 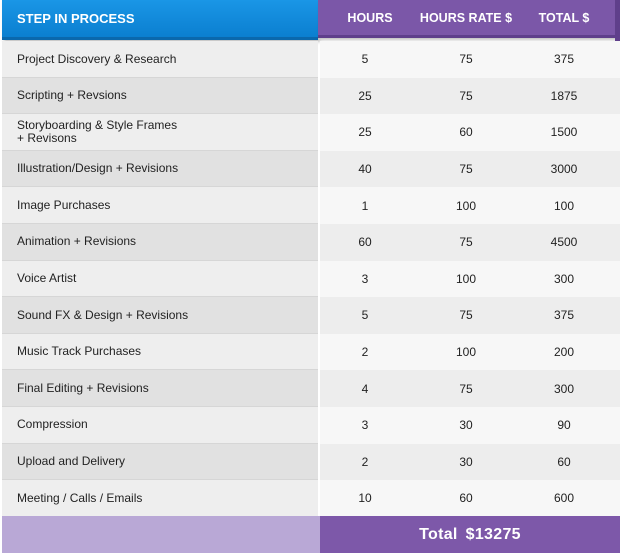 I want to click on step-cell: Compression, so click(x=160, y=425).